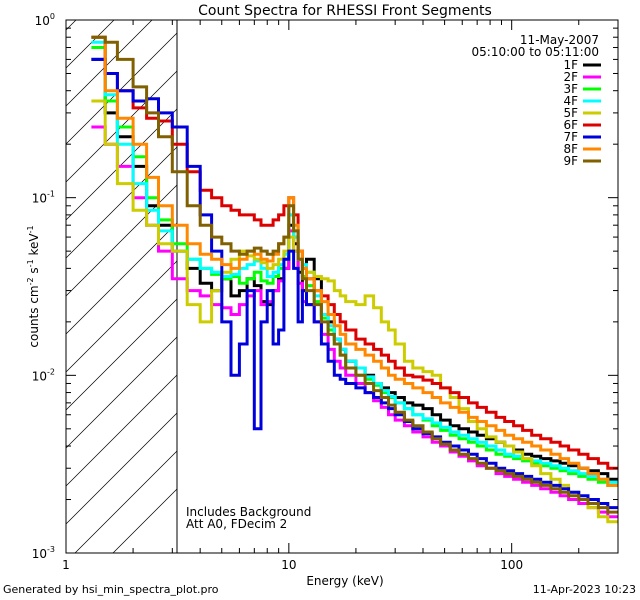 The image size is (640, 600). Describe the element at coordinates (344, 581) in the screenshot. I see `x-axis-label: Energy (keV)` at that location.